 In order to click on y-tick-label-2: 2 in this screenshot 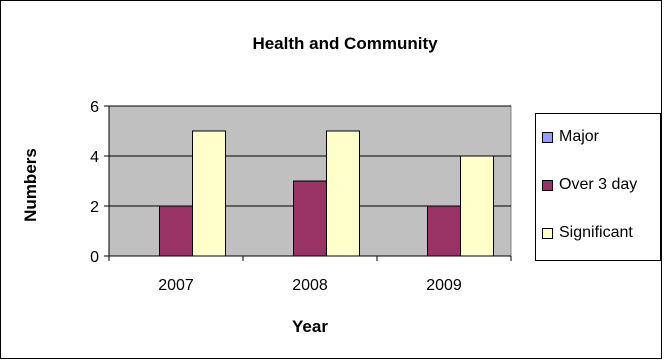, I will do `click(94, 207)`.